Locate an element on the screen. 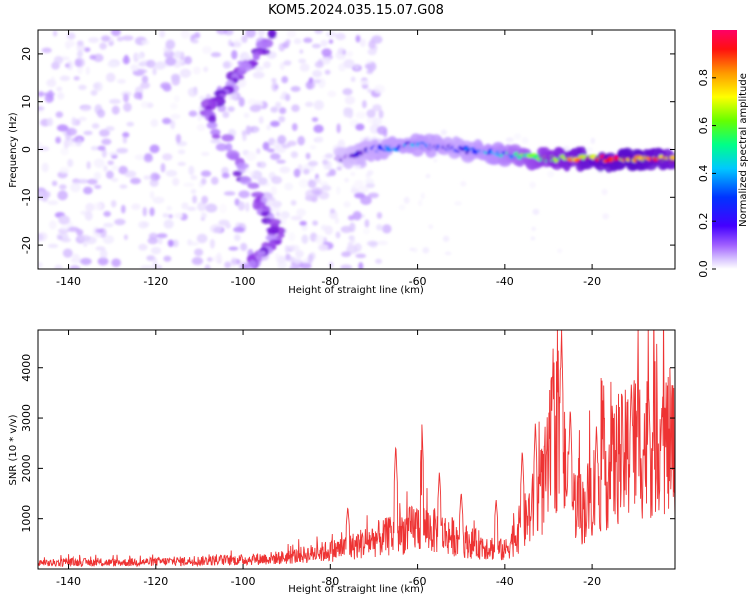 This screenshot has height=600, width=750. snr-y-label: SNR (10 * v/v) is located at coordinates (13, 449).